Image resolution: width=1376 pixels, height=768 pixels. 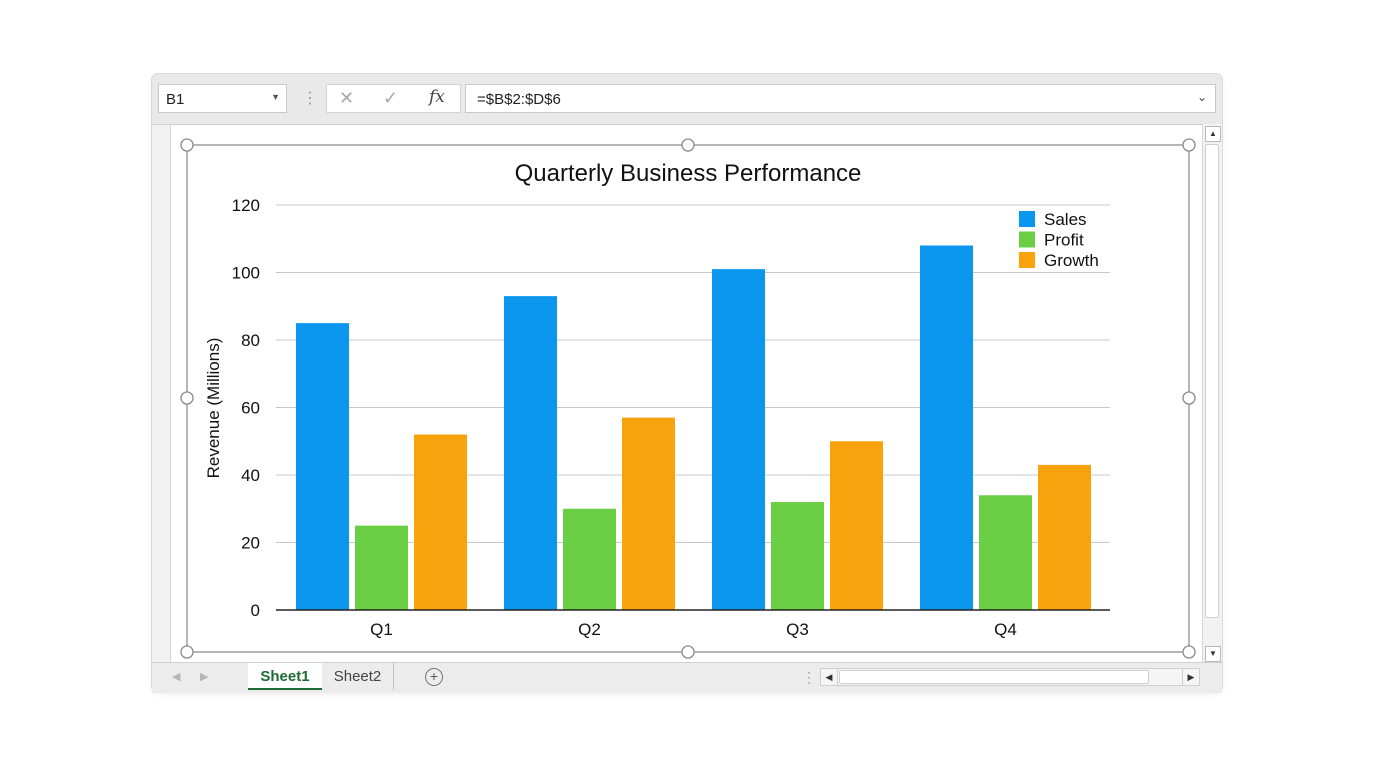 What do you see at coordinates (530, 453) in the screenshot?
I see `bar-sales-q2` at bounding box center [530, 453].